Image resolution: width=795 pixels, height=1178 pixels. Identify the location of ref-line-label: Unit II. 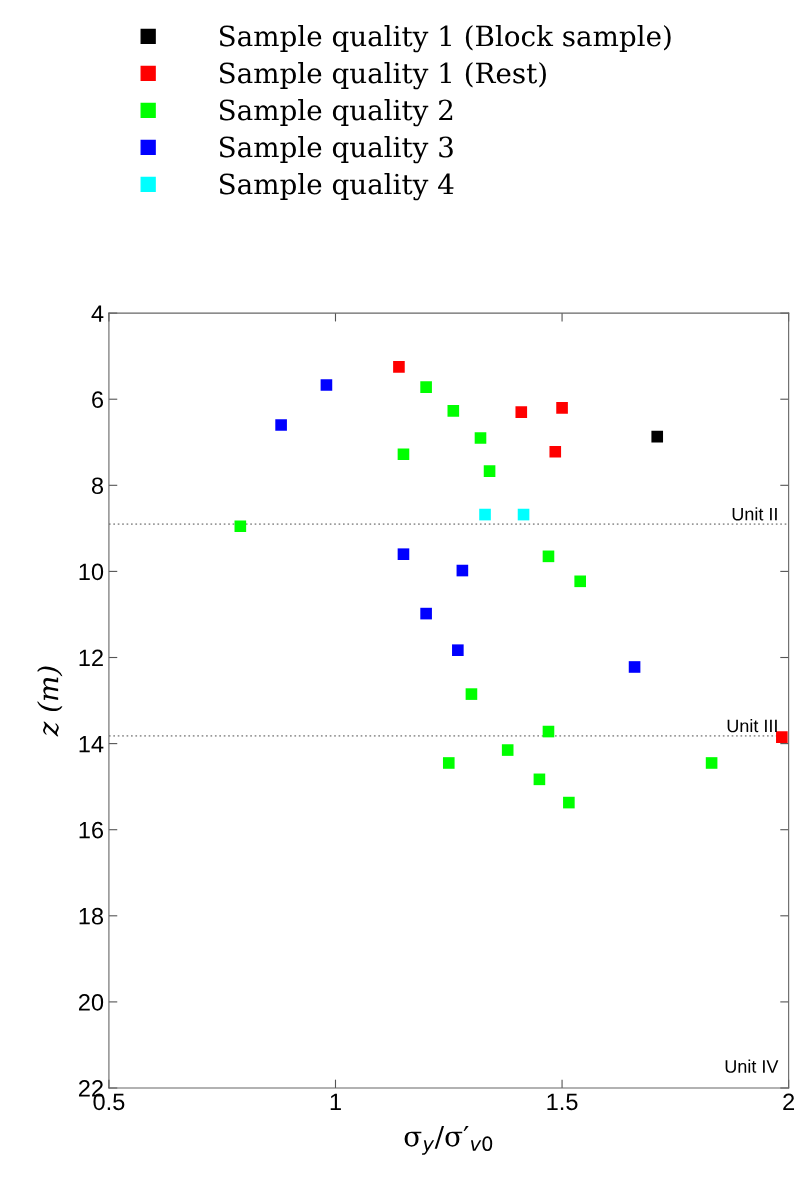
(754, 514).